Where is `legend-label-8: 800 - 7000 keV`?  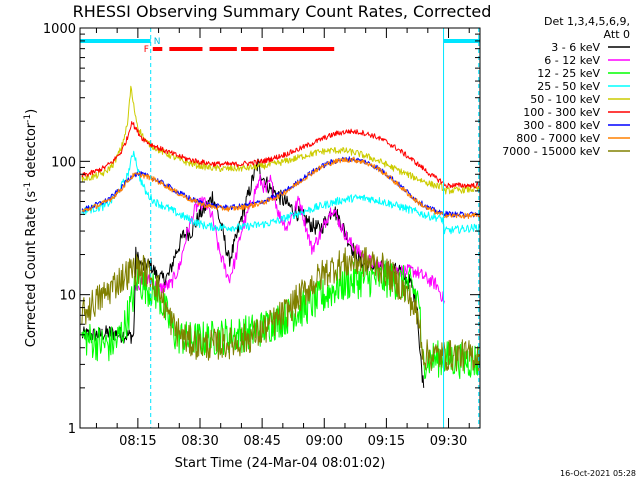
legend-label-8: 800 - 7000 keV is located at coordinates (558, 138).